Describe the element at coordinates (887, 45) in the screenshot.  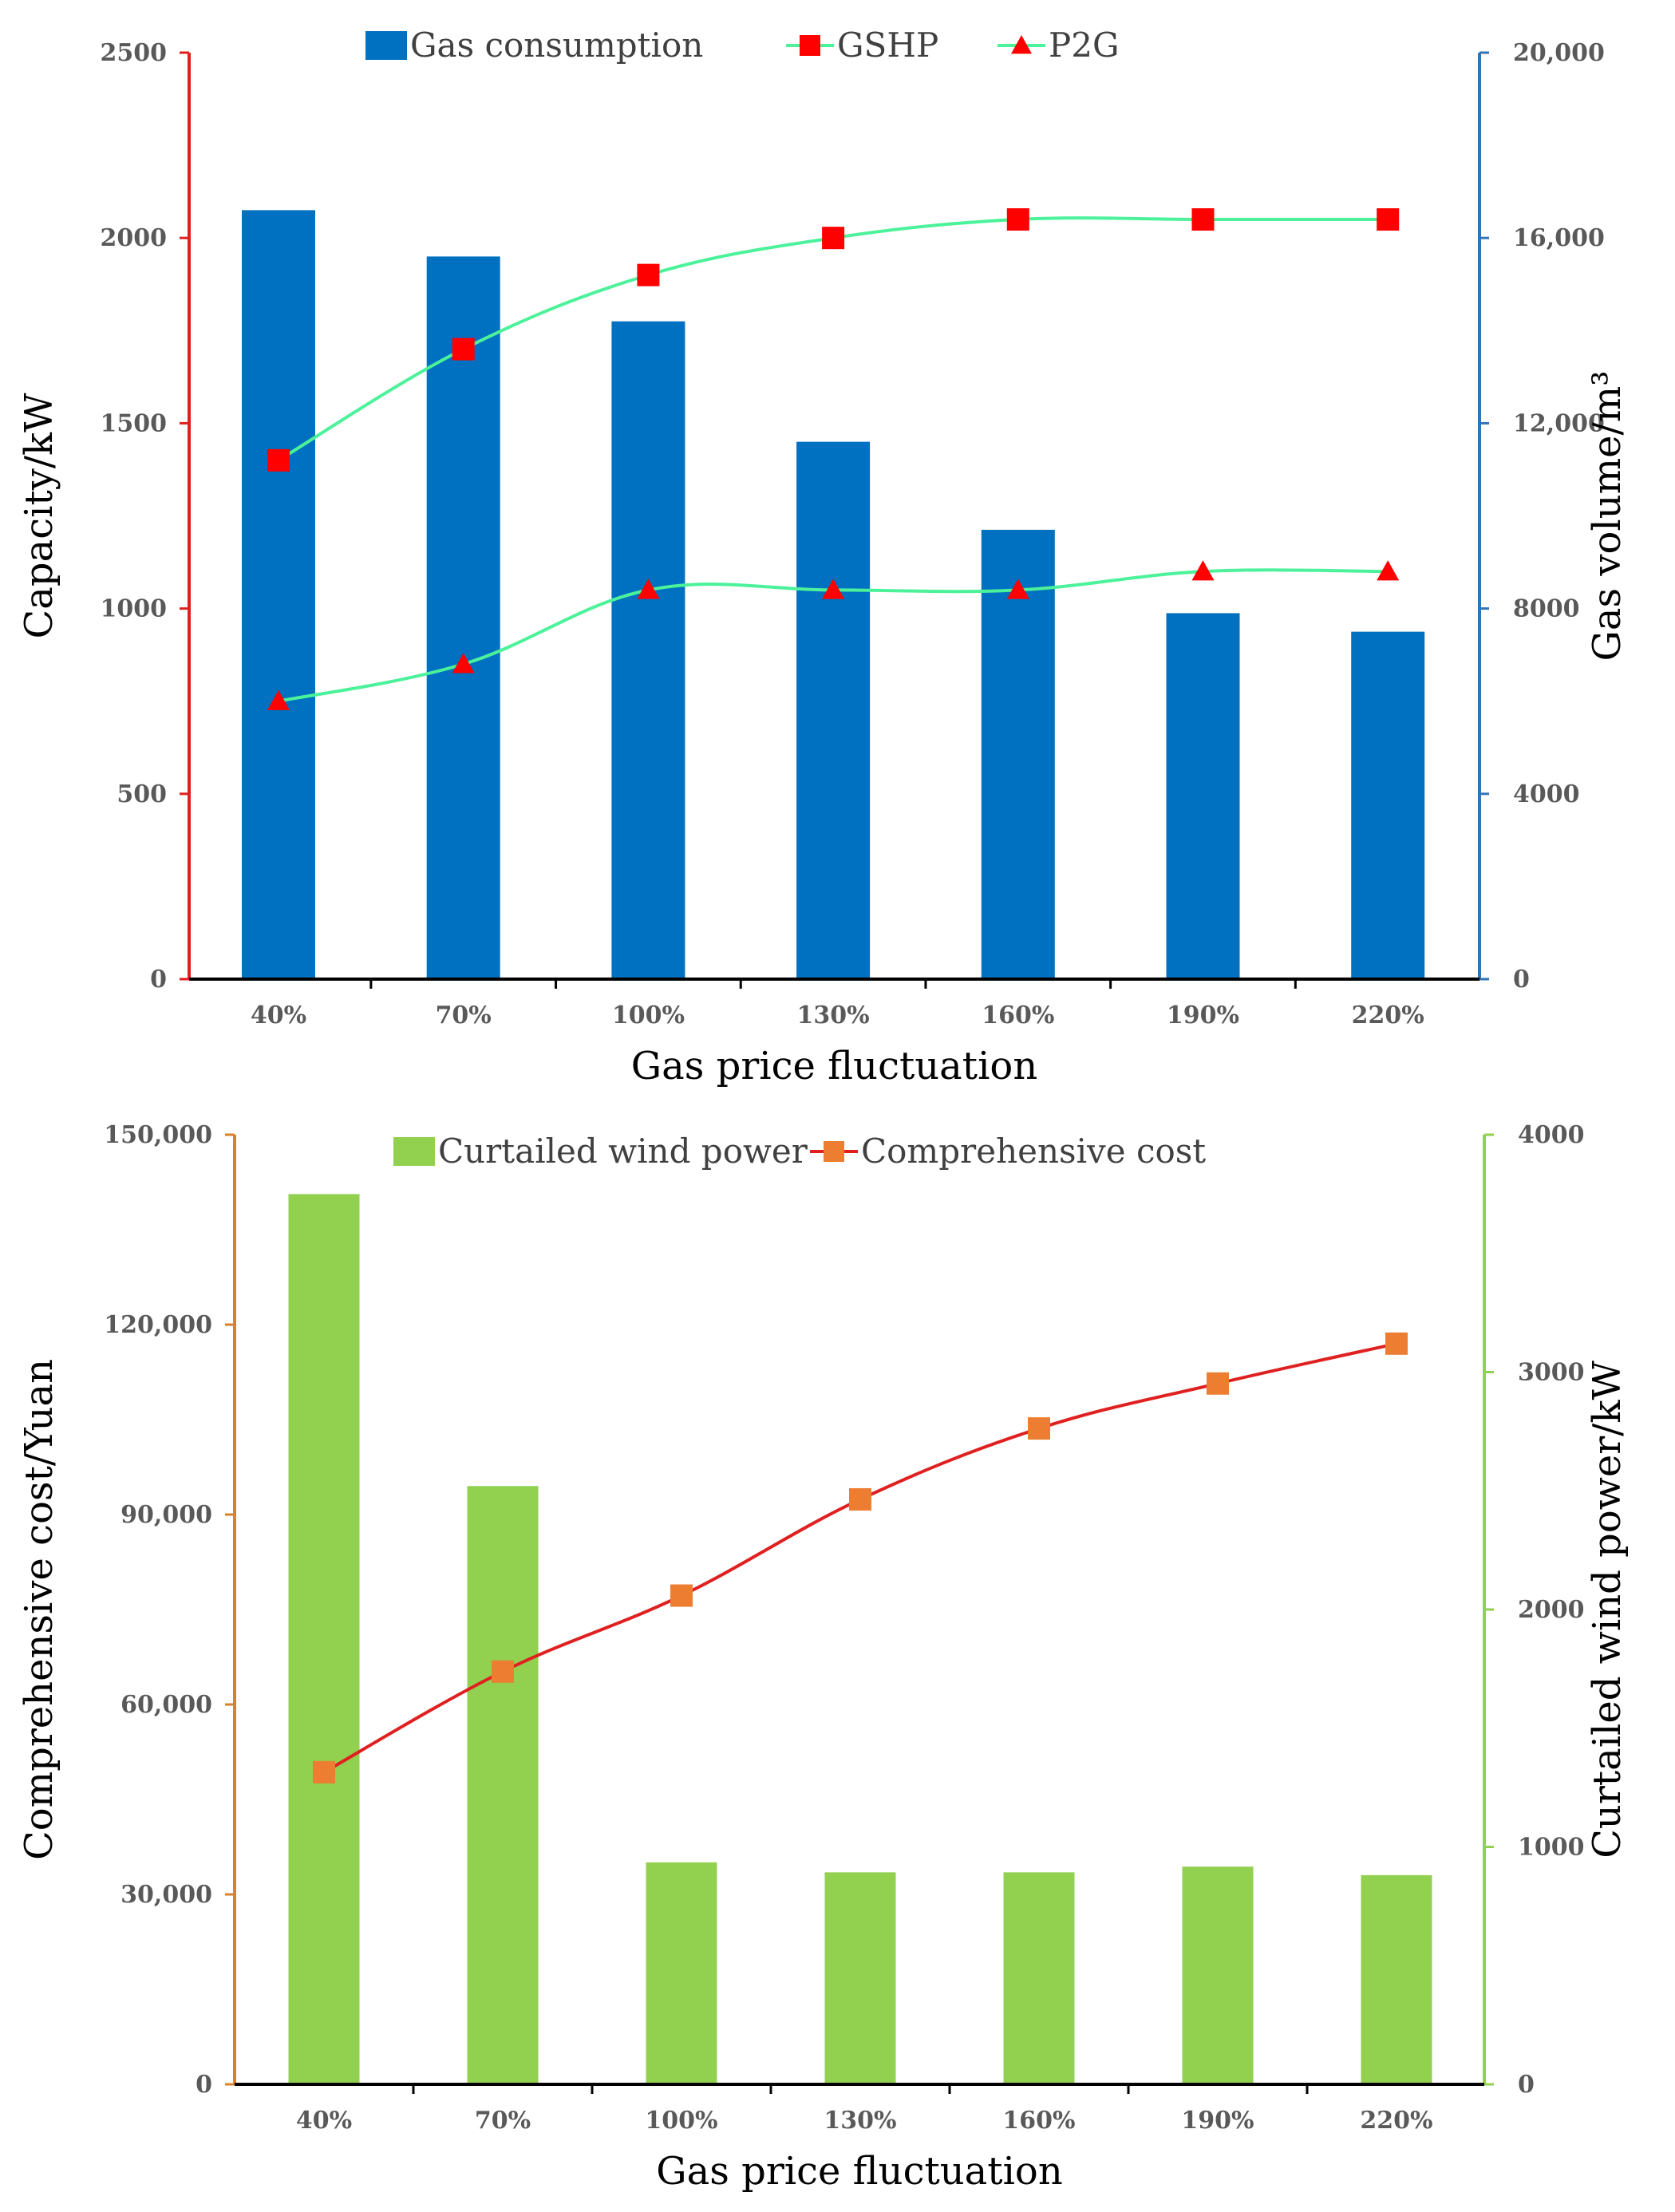
I see `legend-label: GSHP` at that location.